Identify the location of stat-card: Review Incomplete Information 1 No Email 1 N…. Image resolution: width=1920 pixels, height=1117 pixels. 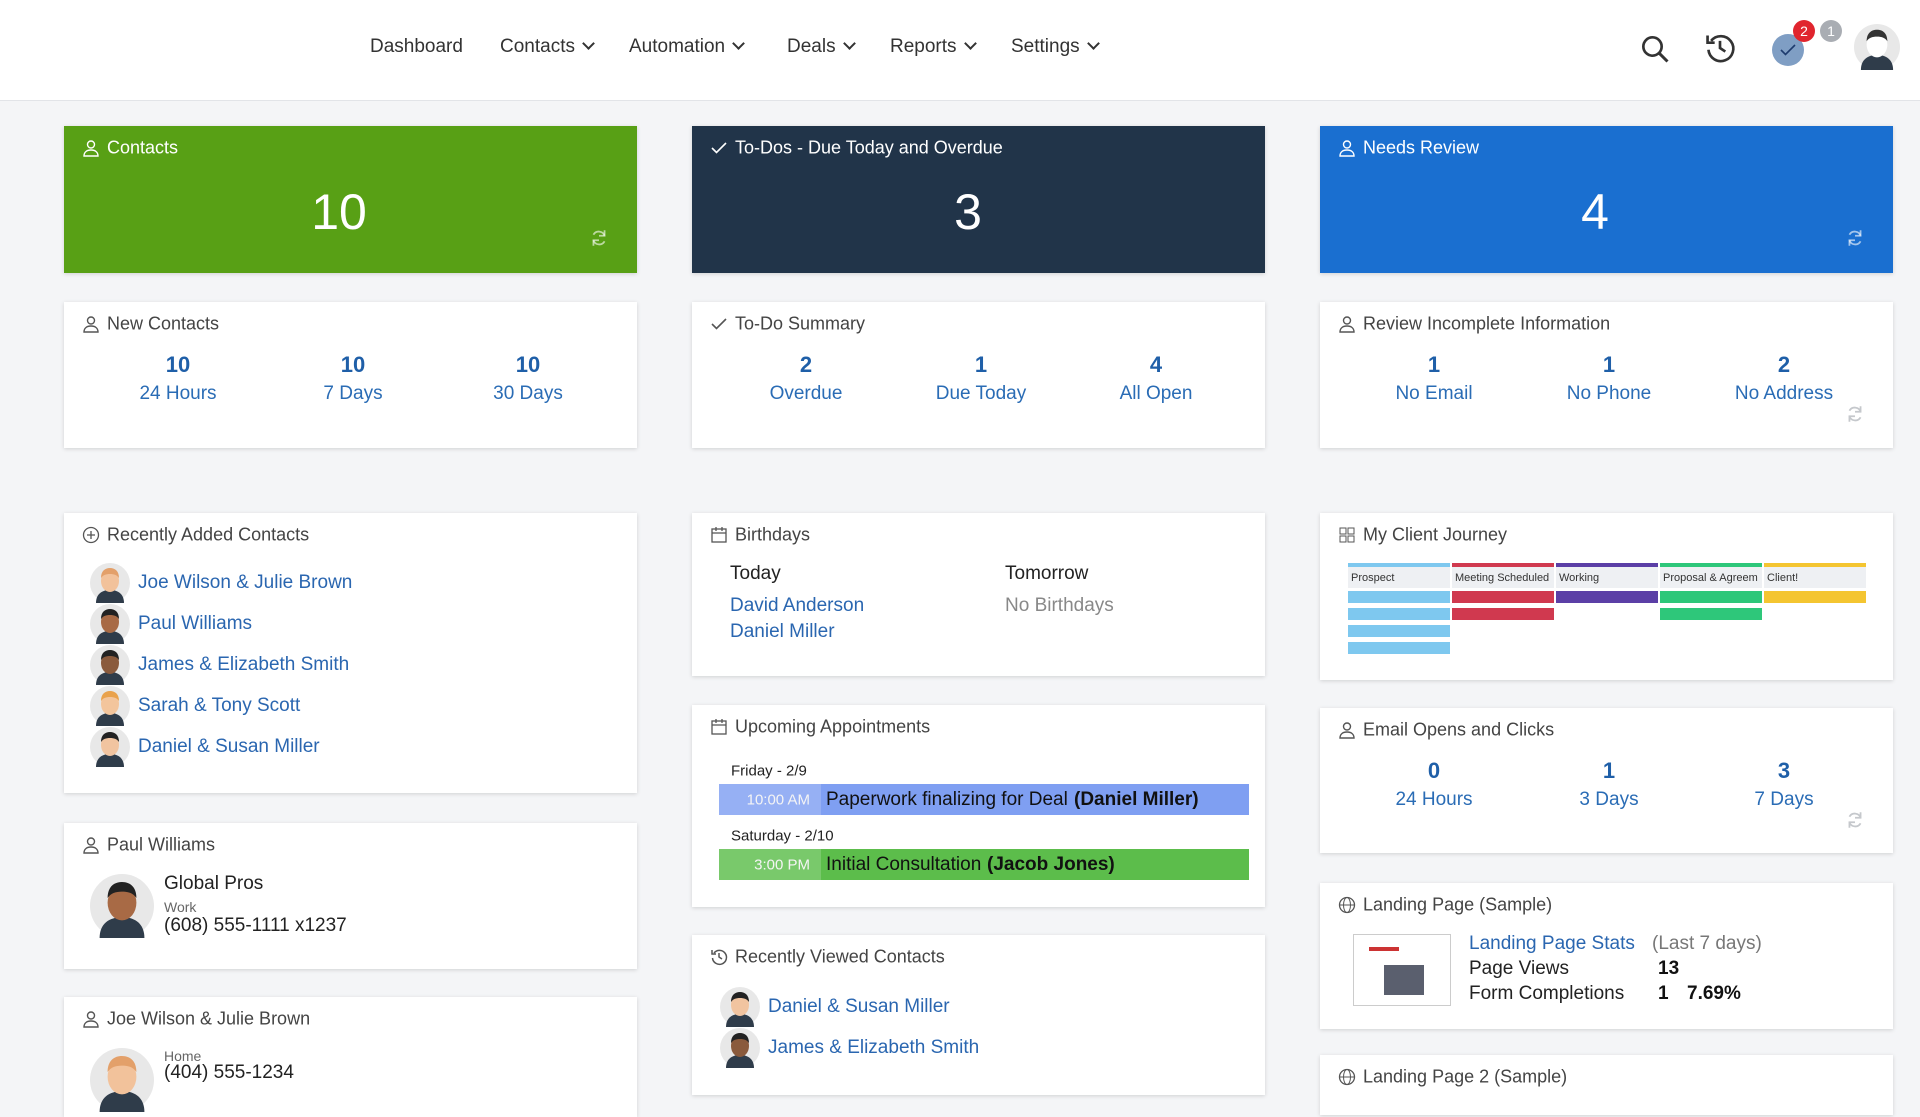
(1606, 375).